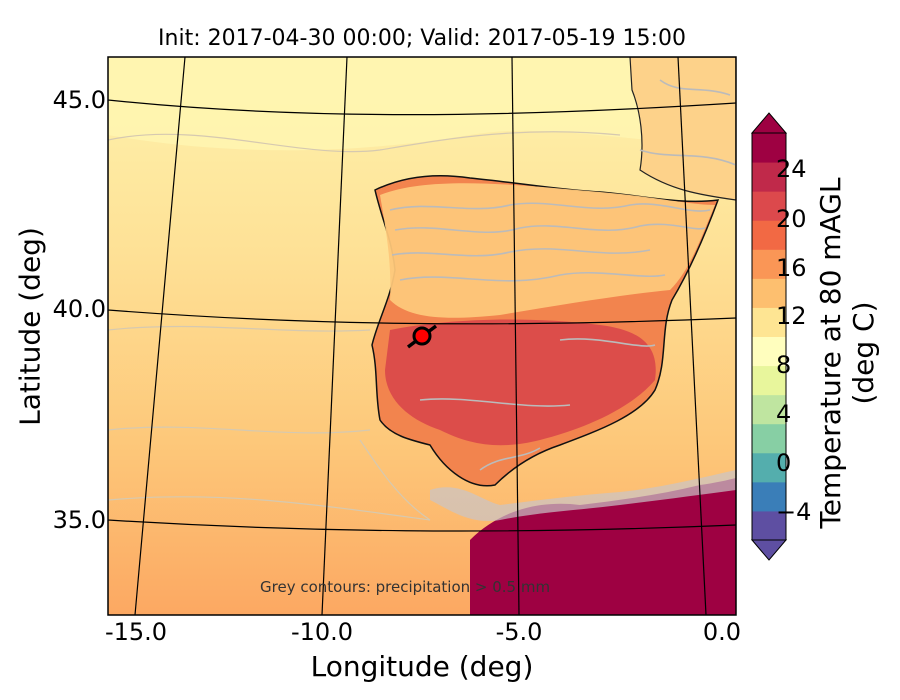 The width and height of the screenshot is (900, 700). What do you see at coordinates (722, 632) in the screenshot?
I see `xtick-0: 0.0` at bounding box center [722, 632].